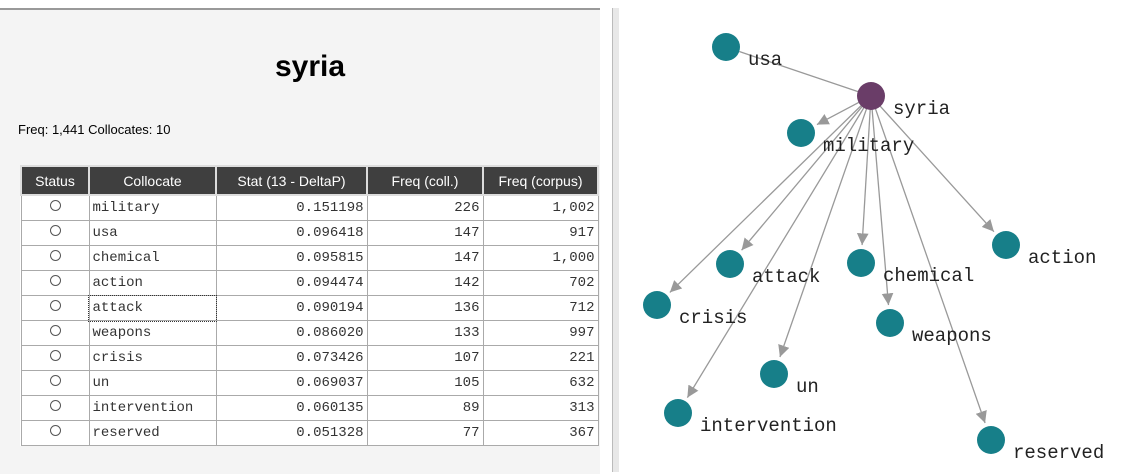 This screenshot has width=1133, height=474. What do you see at coordinates (291, 408) in the screenshot?
I see `table-cell: 0.060135` at bounding box center [291, 408].